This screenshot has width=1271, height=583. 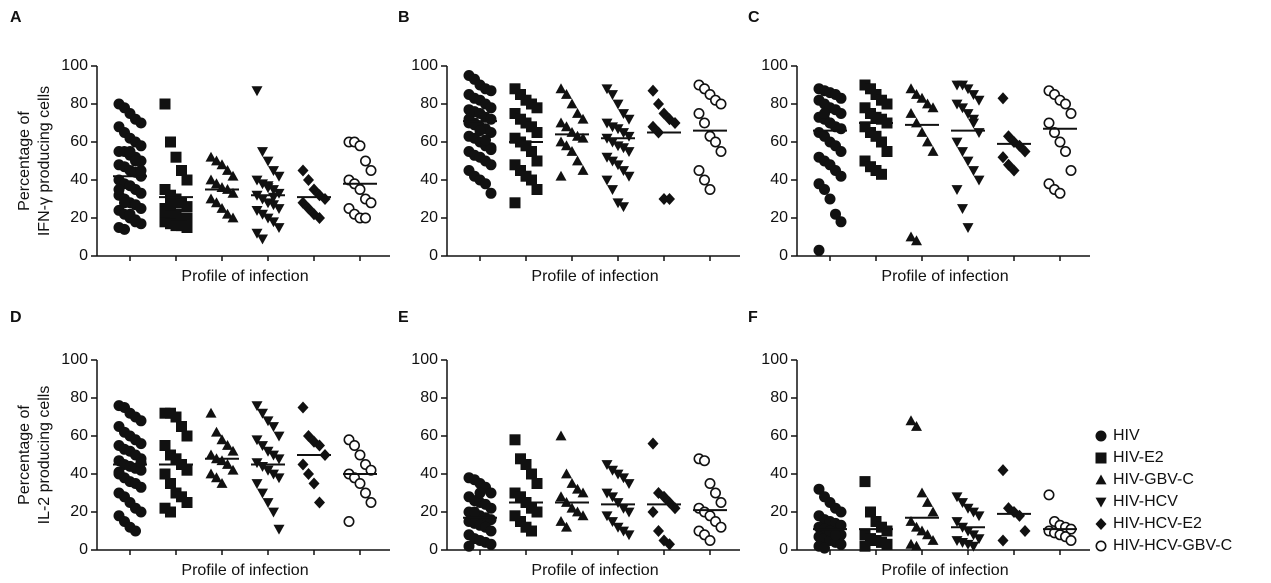 What do you see at coordinates (16, 17) in the screenshot?
I see `panel-label: A` at bounding box center [16, 17].